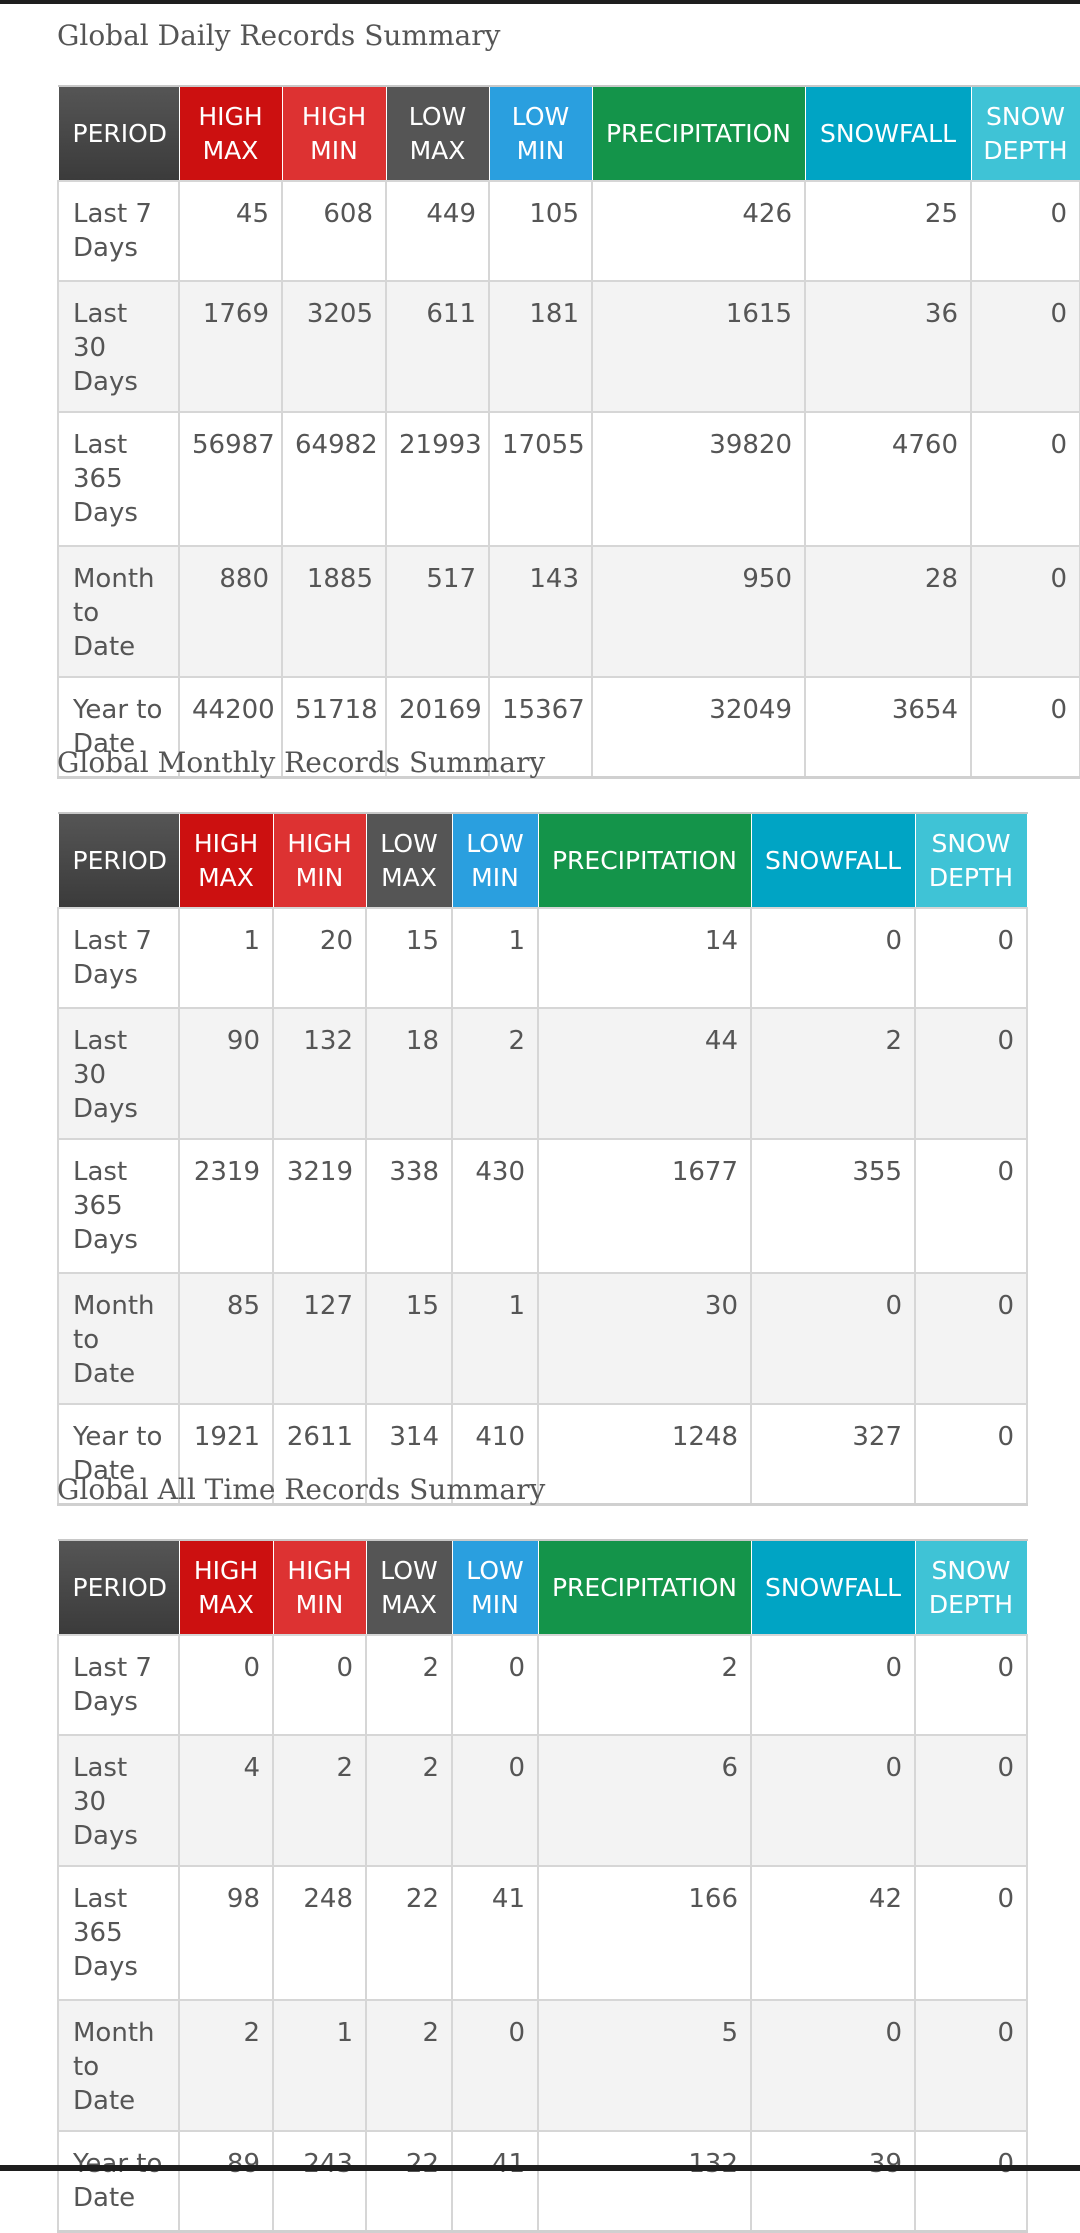  I want to click on top-bar, so click(540, 2).